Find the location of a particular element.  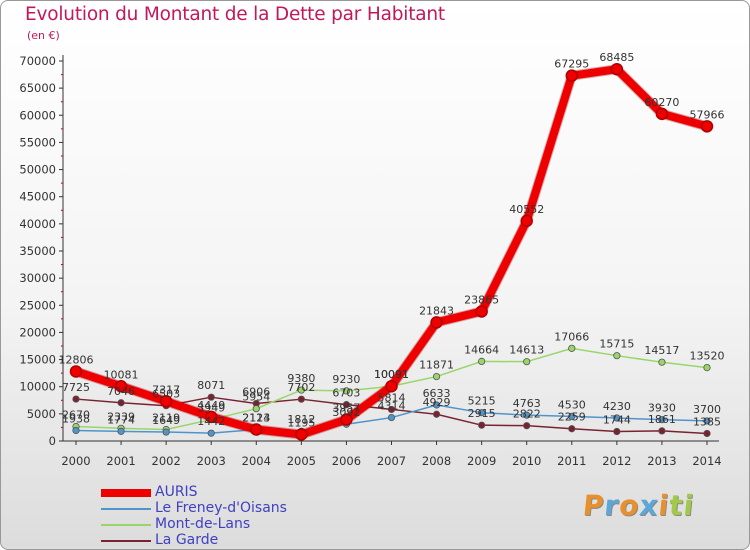

data-label: 2339 is located at coordinates (121, 416).